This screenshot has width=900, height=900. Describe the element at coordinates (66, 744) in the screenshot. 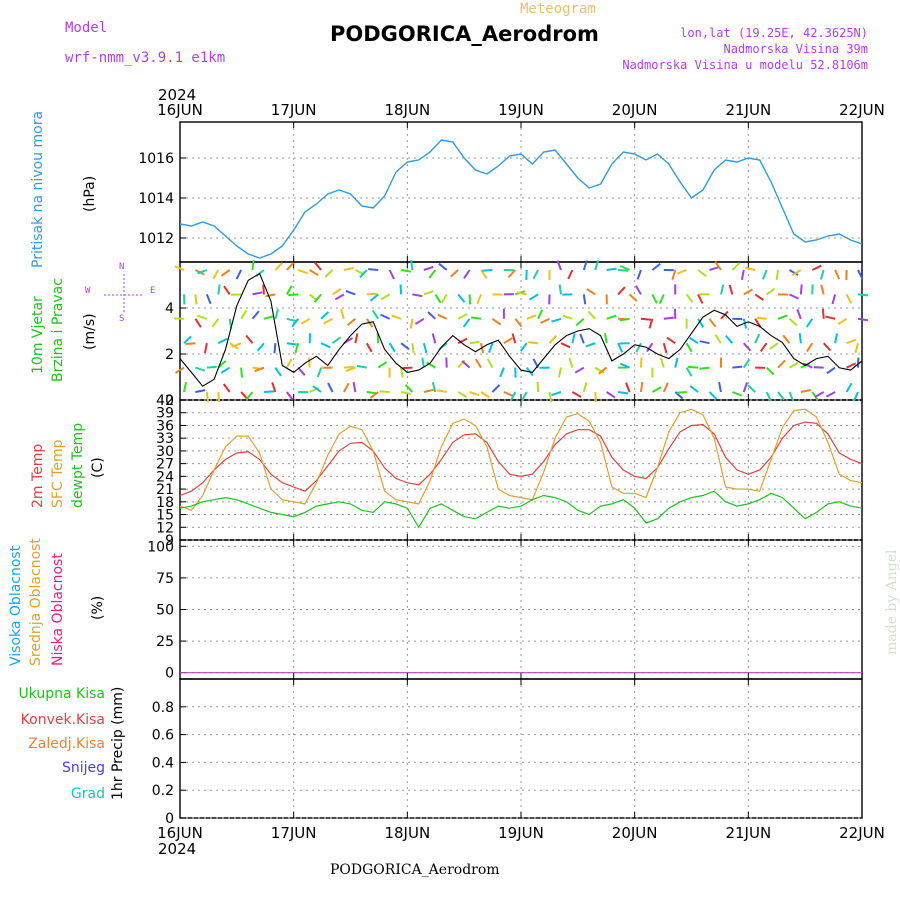

I see `precip-frozen-label: Zaledj.Kisa` at that location.